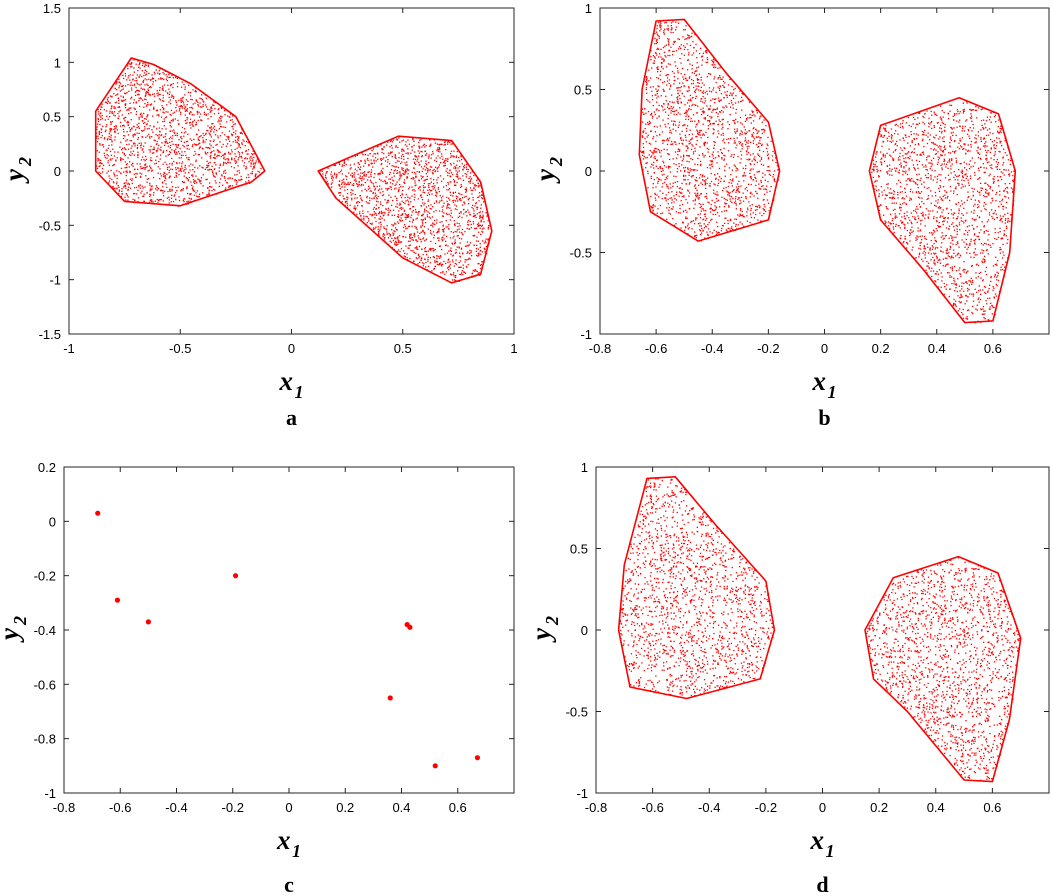 Image resolution: width=1052 pixels, height=896 pixels. Describe the element at coordinates (993, 348) in the screenshot. I see `x-tick-label: 0.6` at that location.